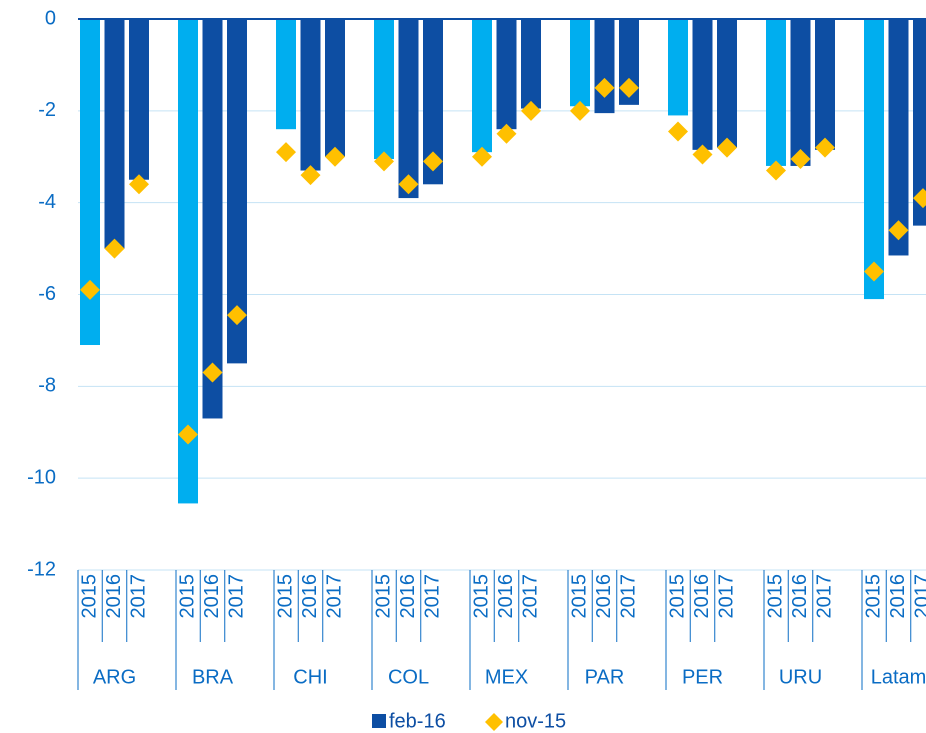 The width and height of the screenshot is (926, 733). I want to click on group-label: COL, so click(408, 677).